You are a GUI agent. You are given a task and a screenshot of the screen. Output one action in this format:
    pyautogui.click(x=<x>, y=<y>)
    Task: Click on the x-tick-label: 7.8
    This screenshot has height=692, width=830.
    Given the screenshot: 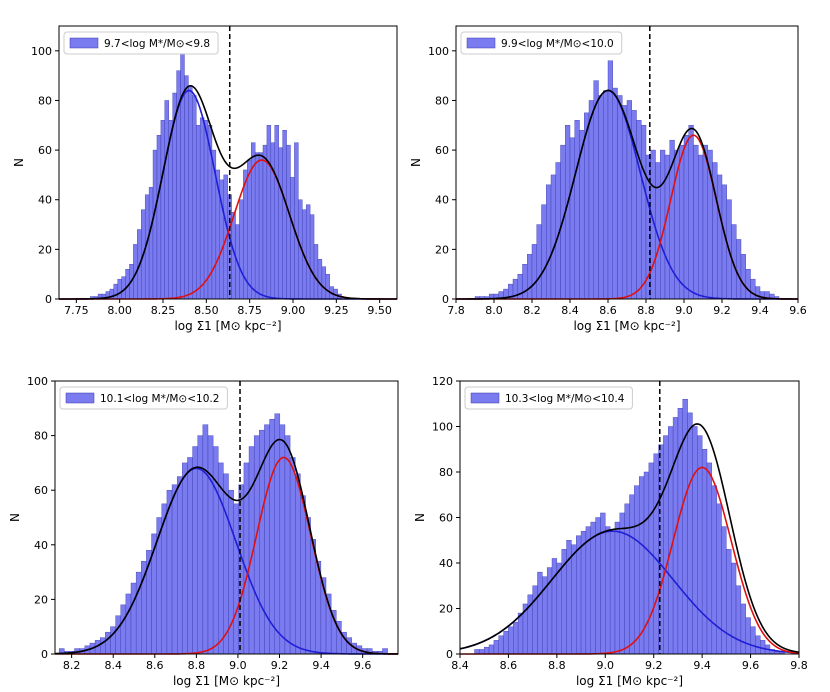 What is the action you would take?
    pyautogui.click(x=456, y=310)
    